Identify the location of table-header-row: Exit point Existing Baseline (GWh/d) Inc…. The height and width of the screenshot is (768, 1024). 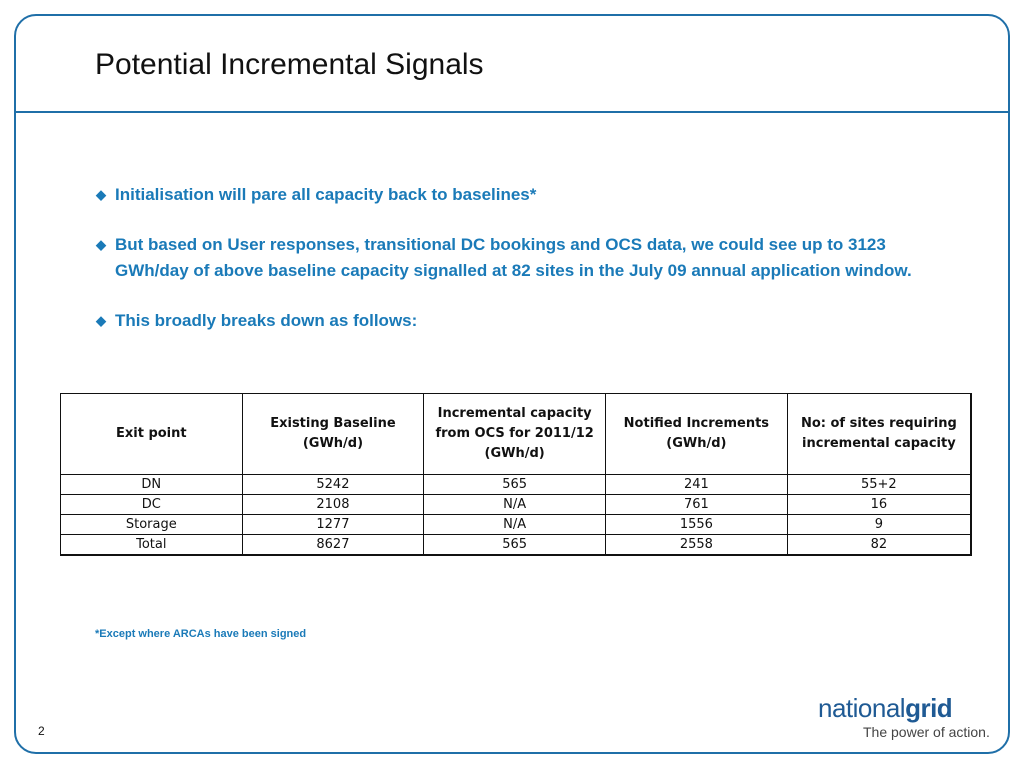
(516, 434).